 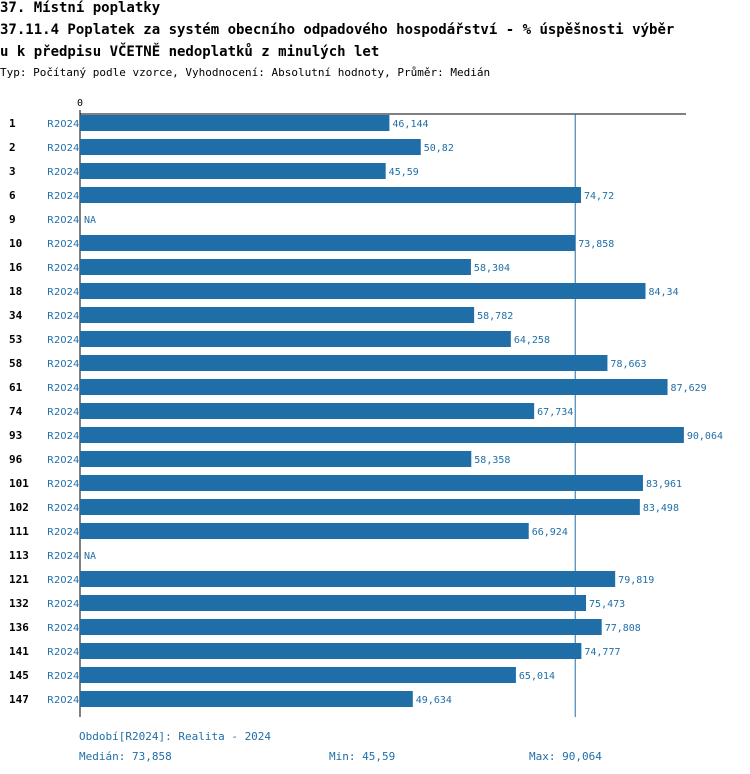 I want to click on row-id-label: 136, so click(x=19, y=627).